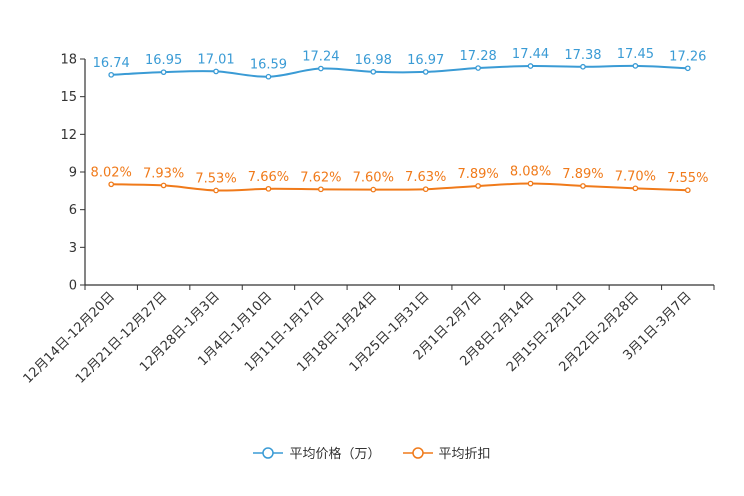  What do you see at coordinates (335, 454) in the screenshot?
I see `legend-label-price: 平均价格（万）` at bounding box center [335, 454].